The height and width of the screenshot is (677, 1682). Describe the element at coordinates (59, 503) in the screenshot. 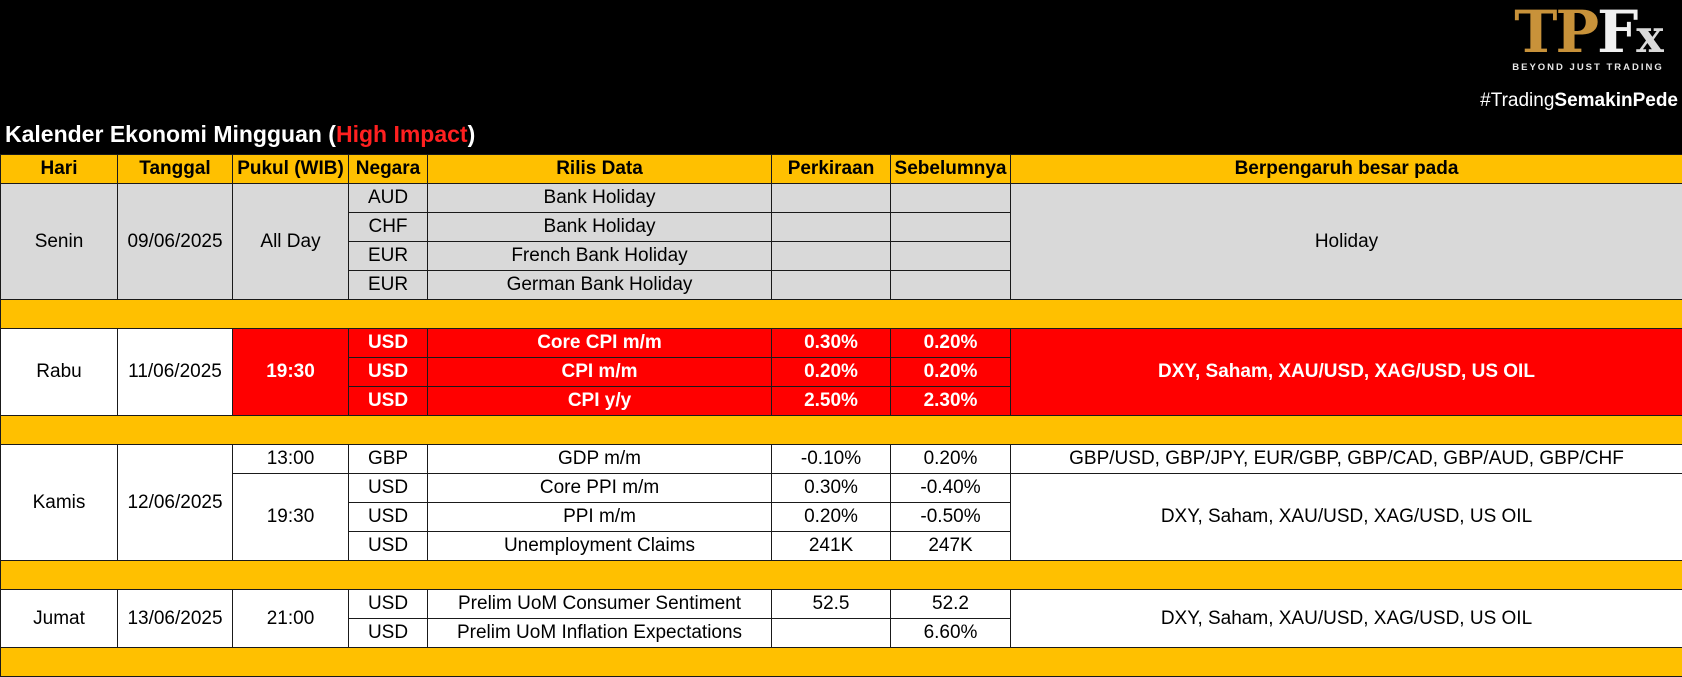

I see `day-cell: Kamis` at that location.